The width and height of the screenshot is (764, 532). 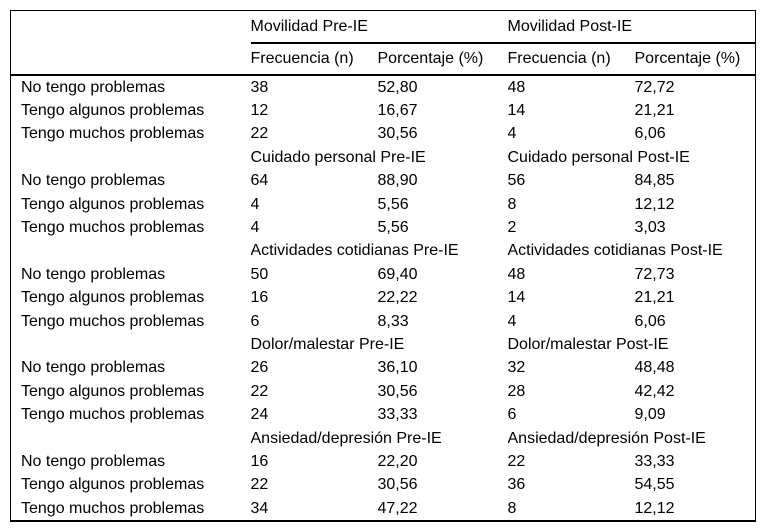 What do you see at coordinates (650, 415) in the screenshot?
I see `cell-porcentaje-post: 9,09` at bounding box center [650, 415].